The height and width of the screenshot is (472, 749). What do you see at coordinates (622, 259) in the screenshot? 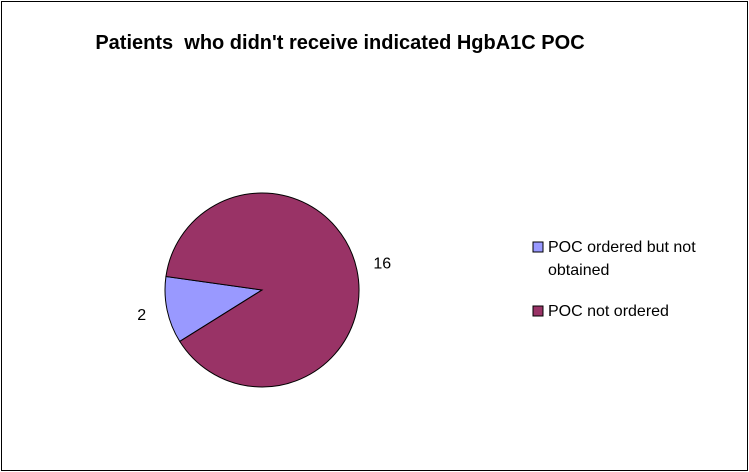
I see `legend-label: POC ordered but not obtained` at bounding box center [622, 259].